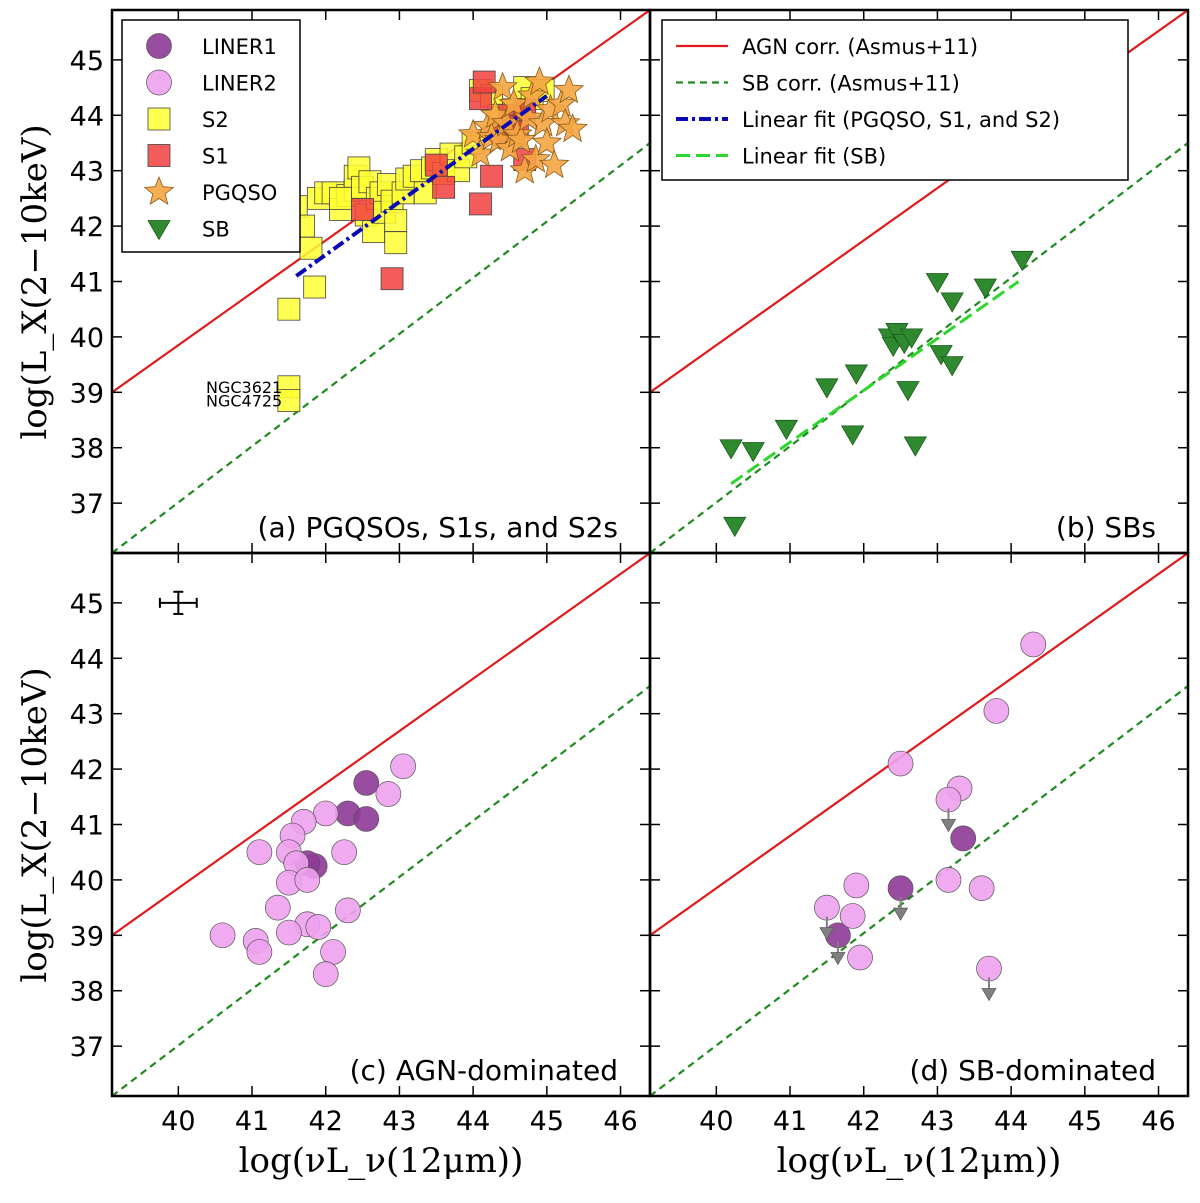  Describe the element at coordinates (851, 84) in the screenshot. I see `legend-label: SB corr. (Asmus+11)` at that location.